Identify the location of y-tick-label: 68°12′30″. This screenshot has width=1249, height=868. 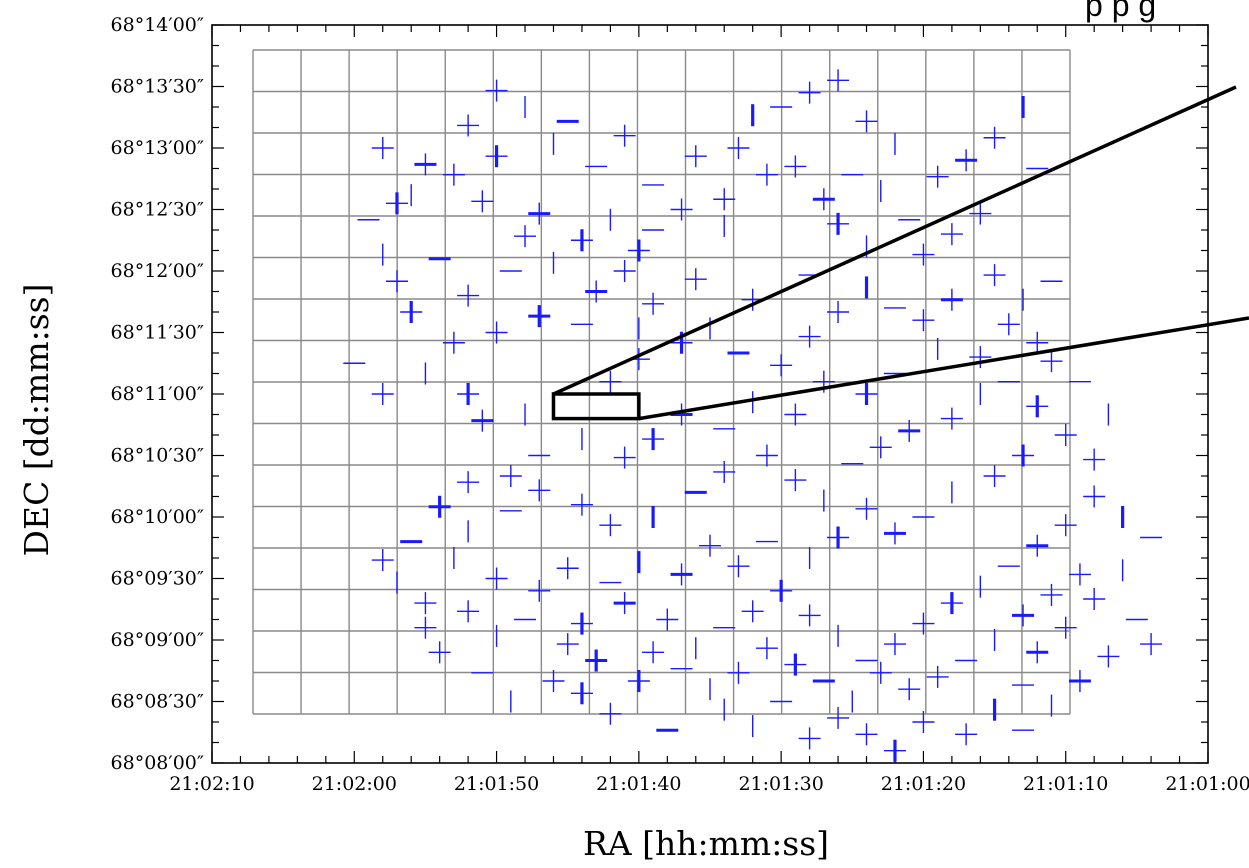
(157, 210).